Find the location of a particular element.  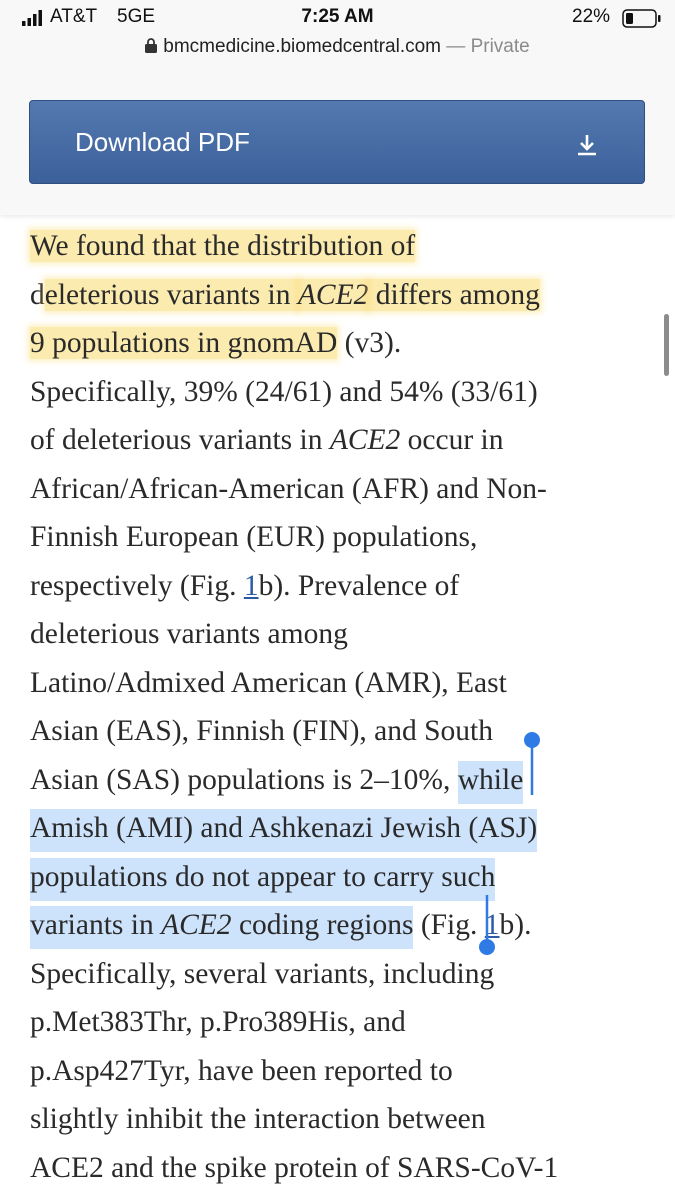

text-segment: b). is located at coordinates (515, 925).